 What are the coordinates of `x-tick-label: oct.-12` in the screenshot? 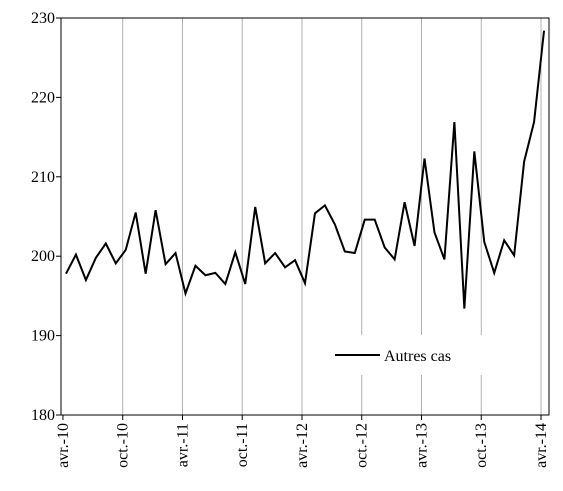 It's located at (362, 445).